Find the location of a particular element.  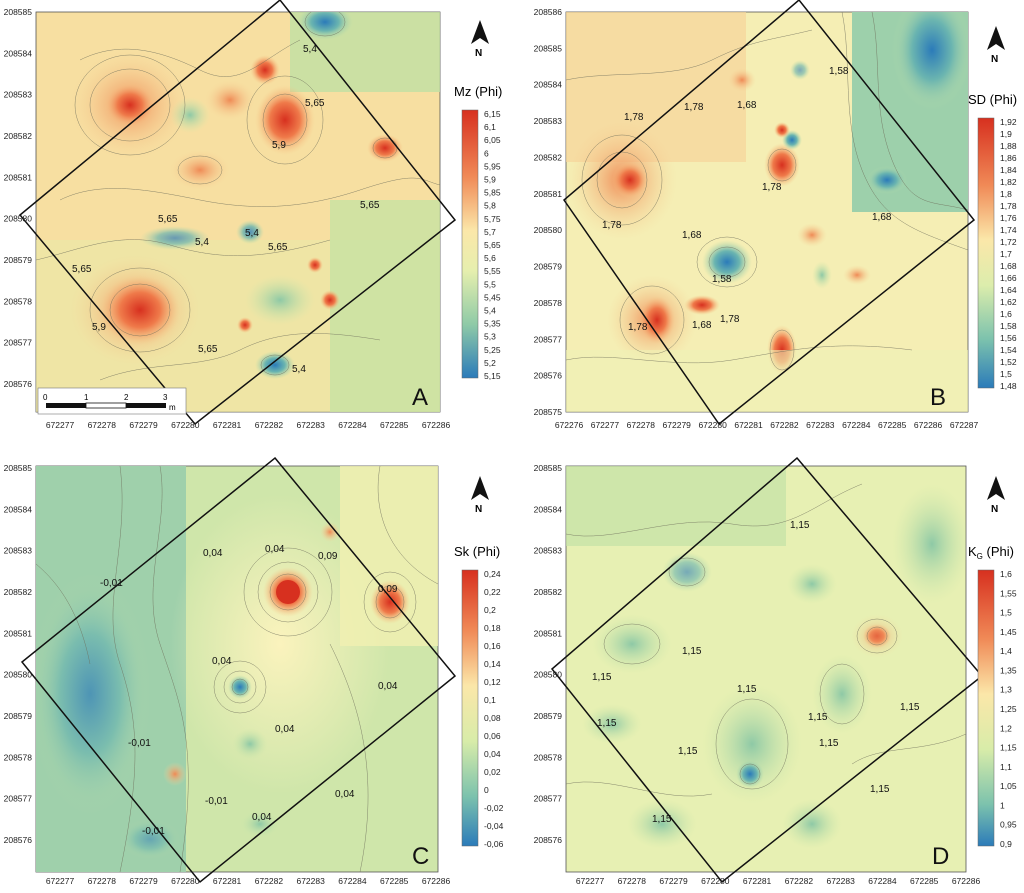

panel-letter: A is located at coordinates (420, 397).